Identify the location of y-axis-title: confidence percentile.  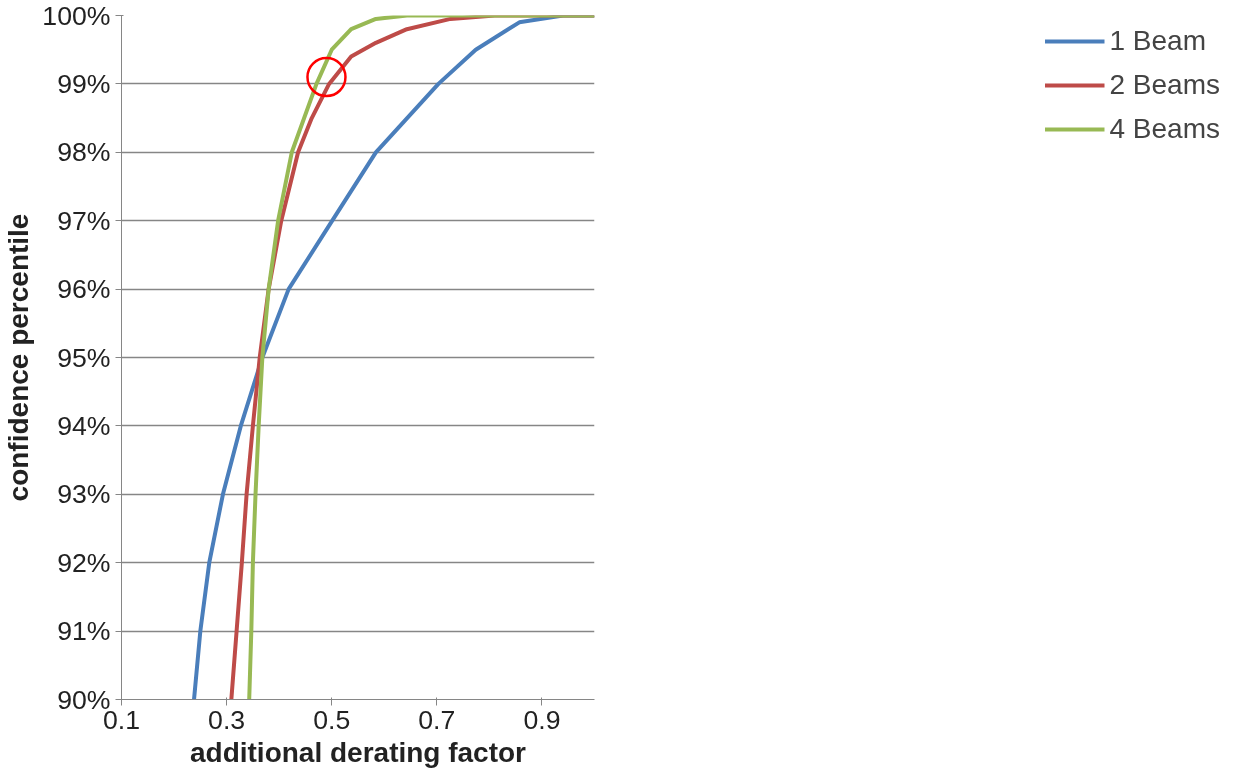
(19, 357).